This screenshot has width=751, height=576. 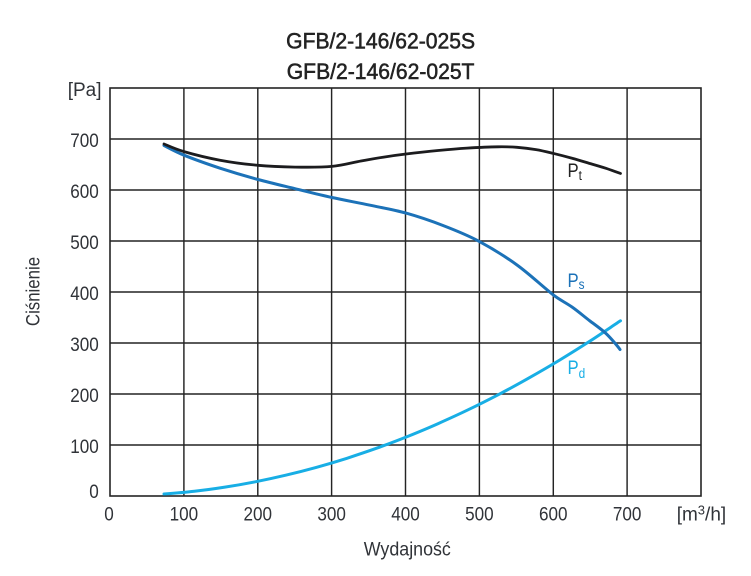 What do you see at coordinates (576, 281) in the screenshot?
I see `svg-text: Ps` at bounding box center [576, 281].